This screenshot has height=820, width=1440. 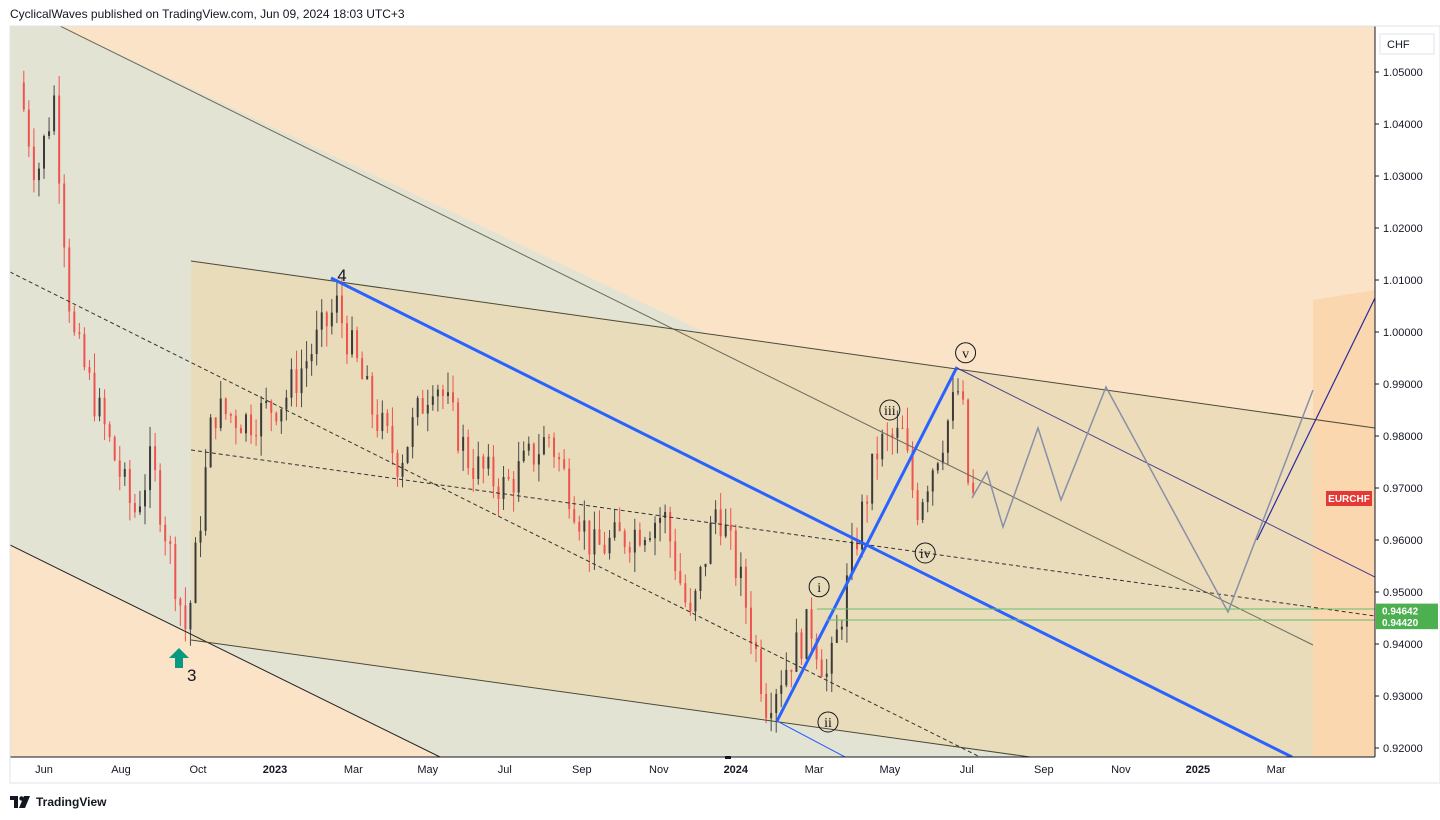 I want to click on time-axis, so click(x=692, y=770).